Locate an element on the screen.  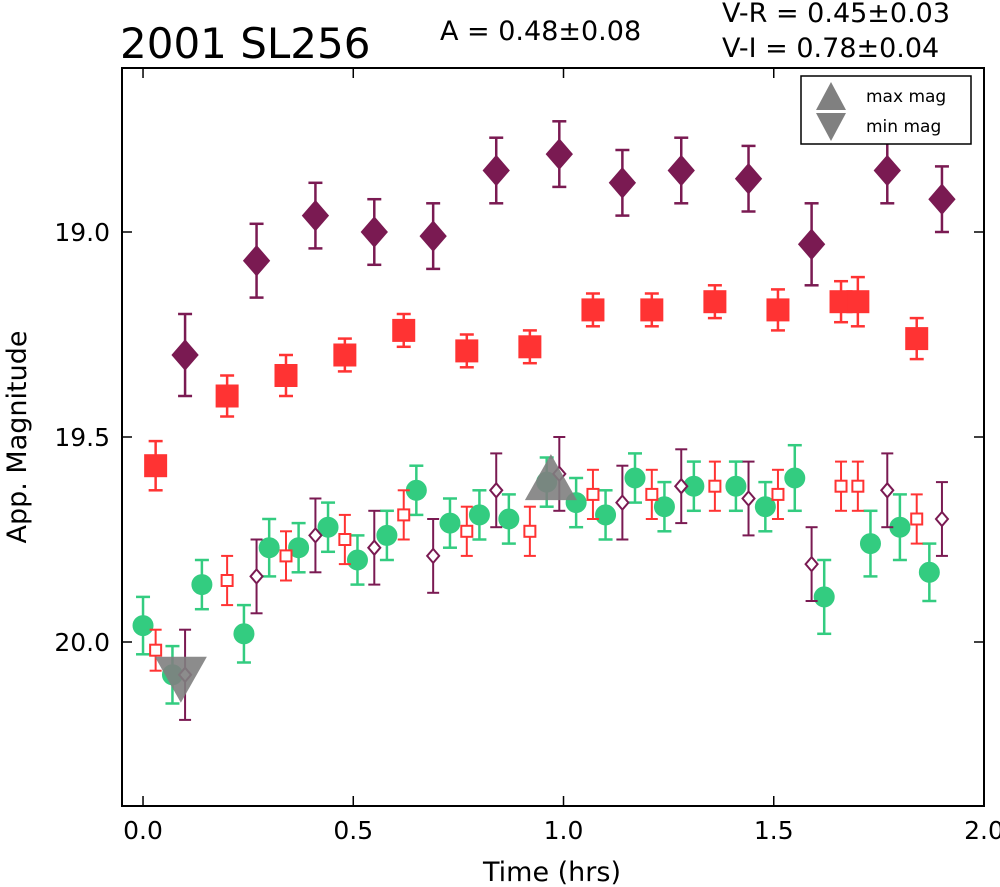
v-minus-i-annotation: V-I = 0.78±0.04 is located at coordinates (830, 48).